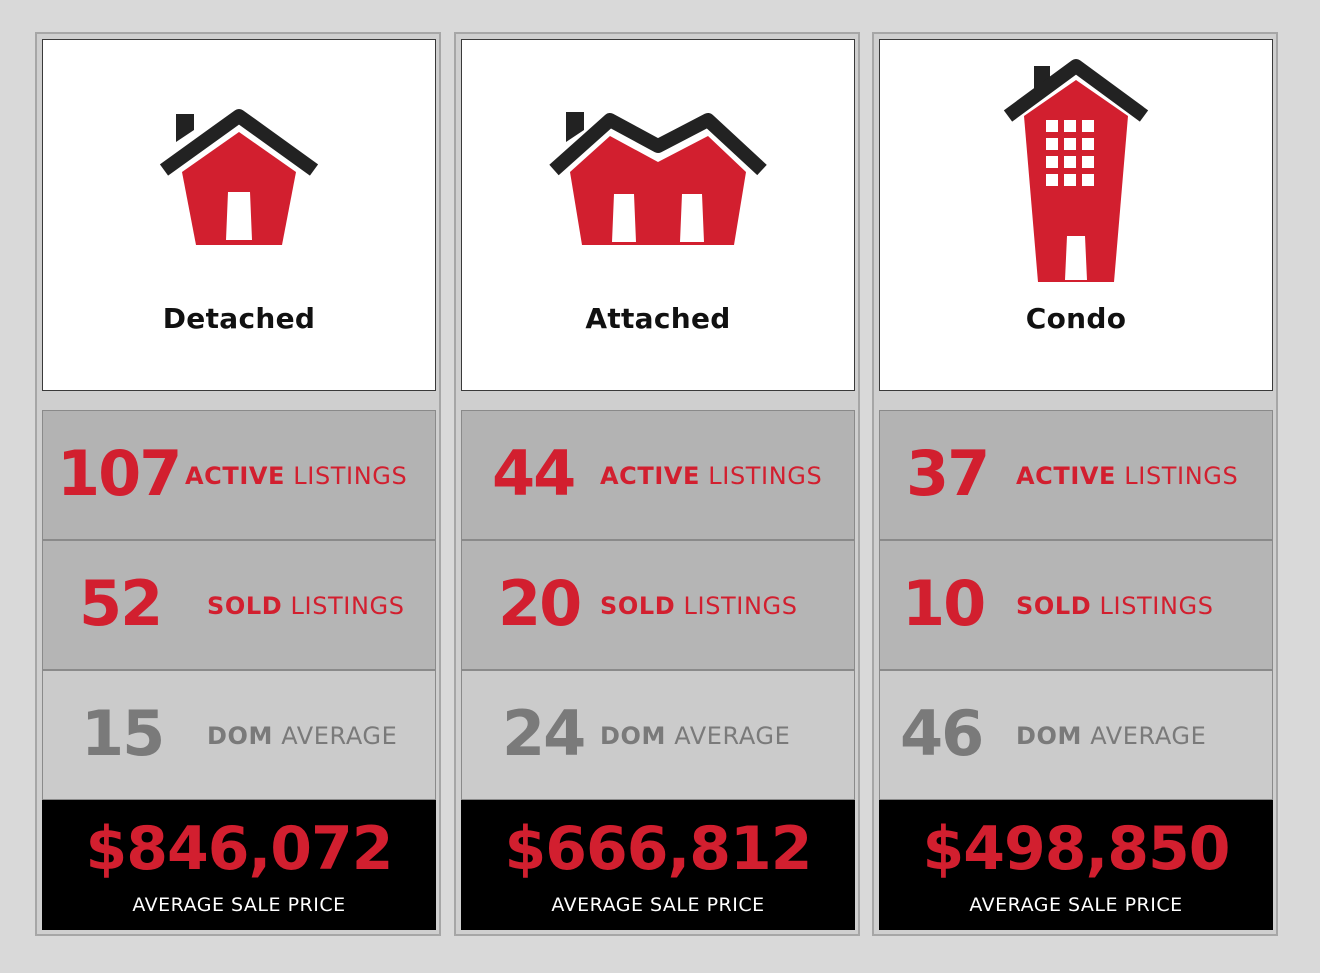  I want to click on attached-active-row: 44 ACTIVE LISTINGS, so click(658, 475).